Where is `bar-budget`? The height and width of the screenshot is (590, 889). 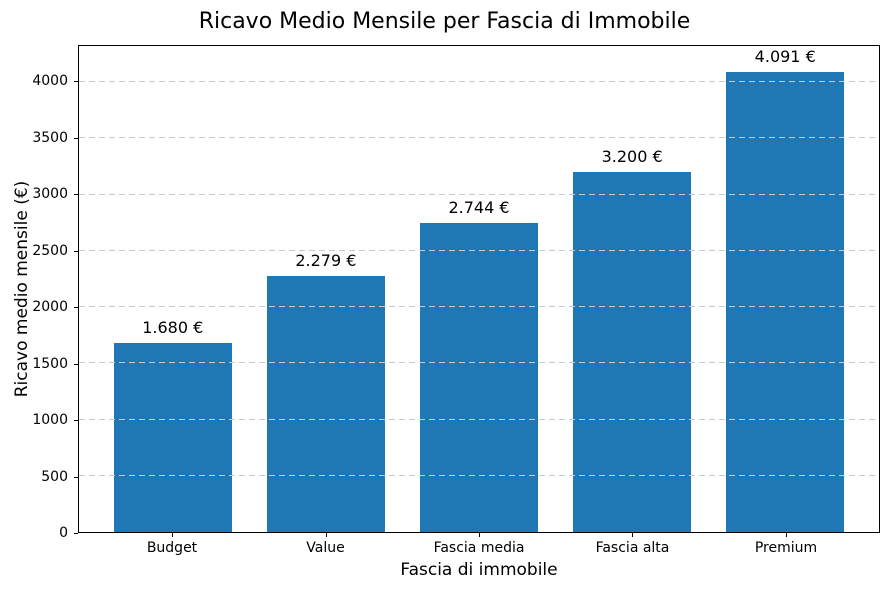 bar-budget is located at coordinates (172, 437).